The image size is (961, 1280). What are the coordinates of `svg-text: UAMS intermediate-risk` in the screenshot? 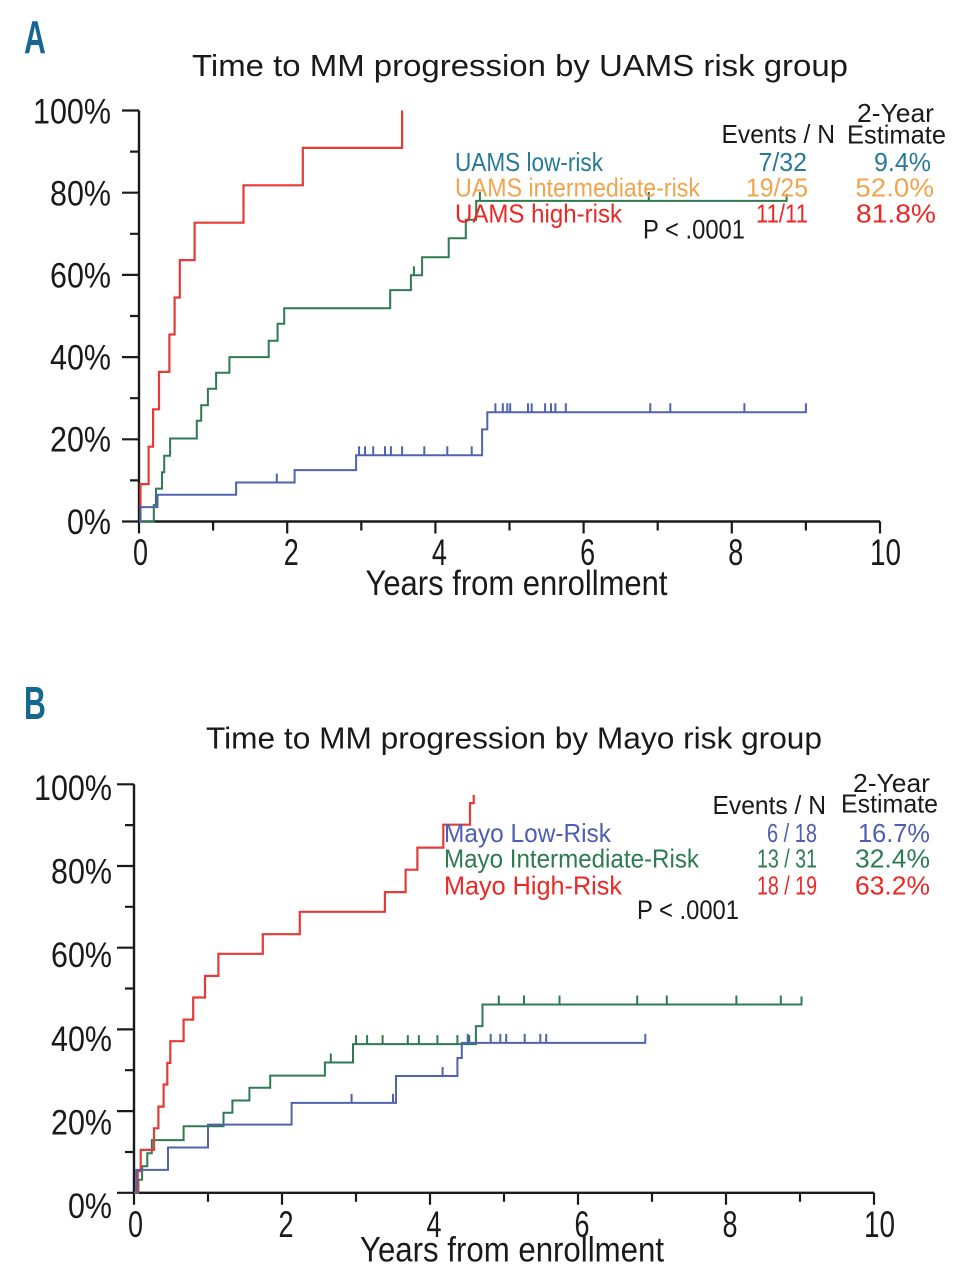 It's located at (578, 188).